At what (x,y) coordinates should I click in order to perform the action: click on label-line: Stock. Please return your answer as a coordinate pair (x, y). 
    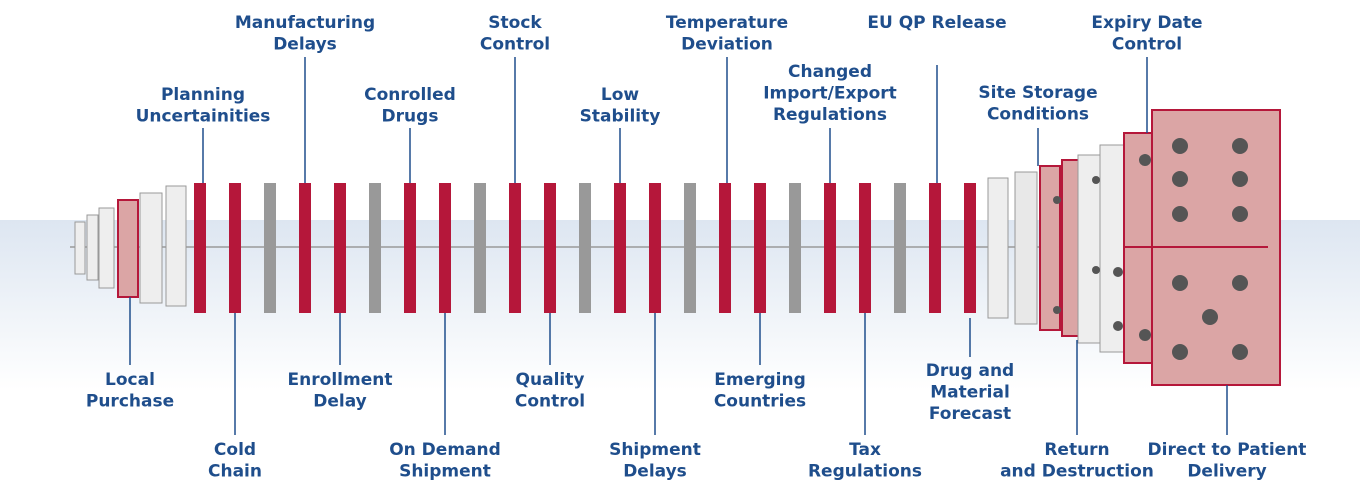
    Looking at the image, I should click on (515, 23).